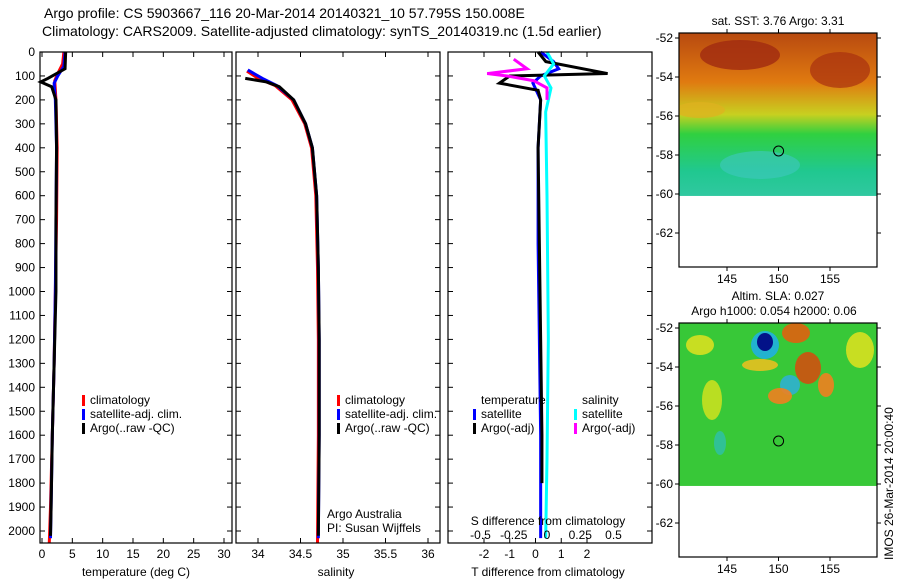 The height and width of the screenshot is (580, 900). Describe the element at coordinates (25, 268) in the screenshot. I see `depth-tick-label: 900` at that location.